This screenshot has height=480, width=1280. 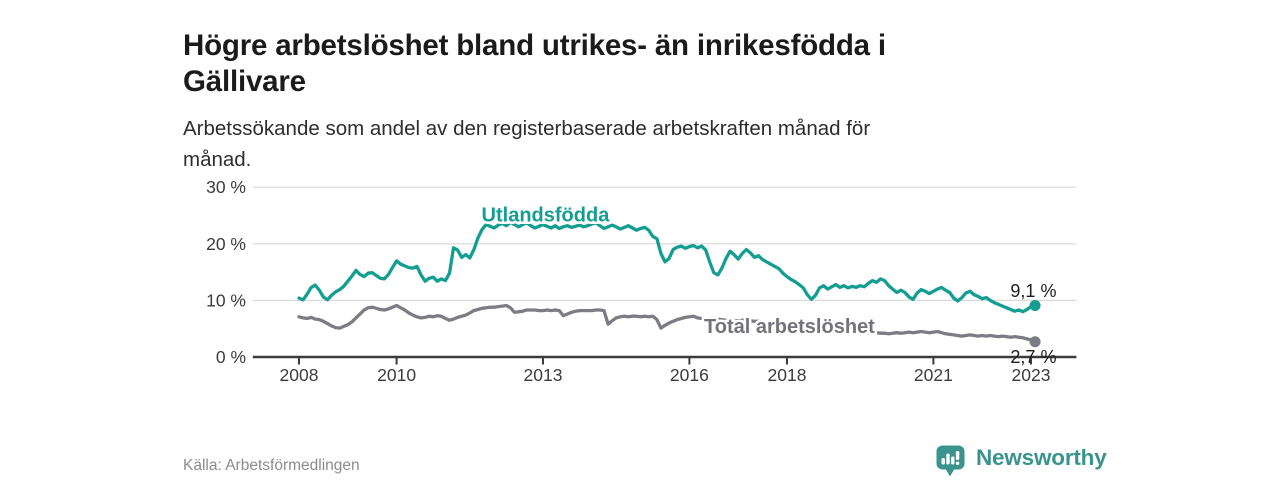 What do you see at coordinates (546, 216) in the screenshot?
I see `svg-text: Utlandsfödda` at bounding box center [546, 216].